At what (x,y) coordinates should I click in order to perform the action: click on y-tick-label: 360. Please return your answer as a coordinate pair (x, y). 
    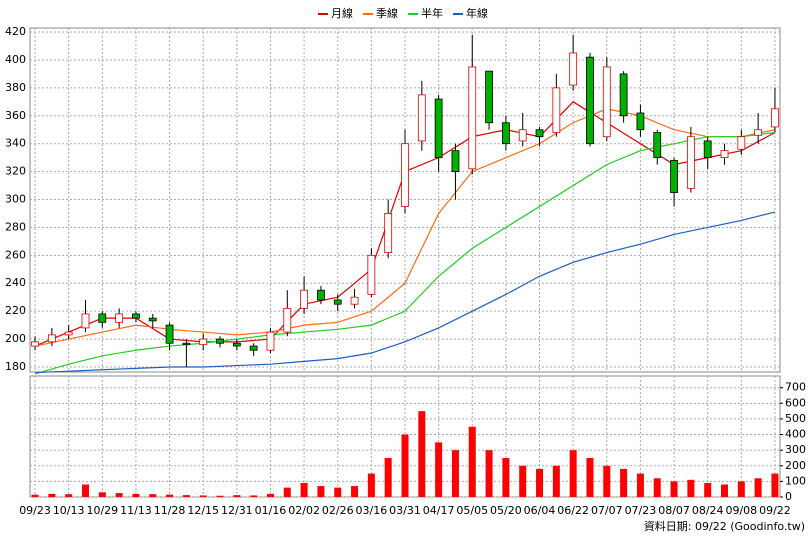
    Looking at the image, I should click on (15, 115).